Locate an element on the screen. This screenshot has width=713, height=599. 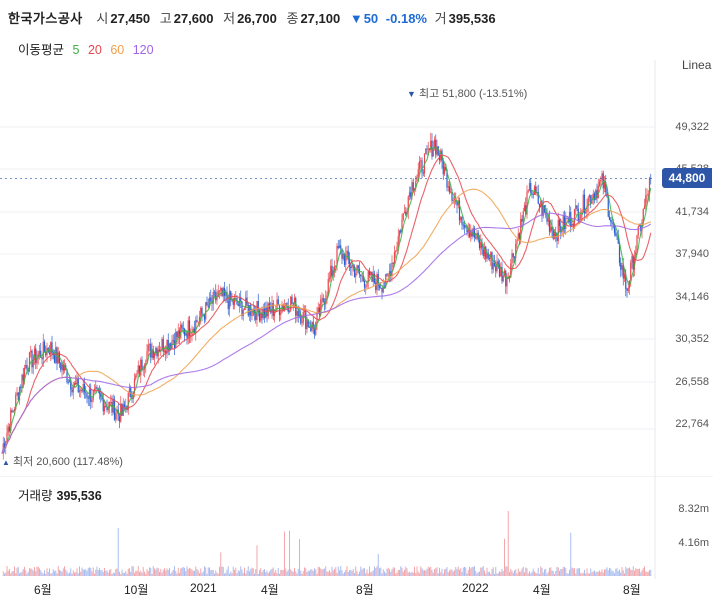
moving-average-legend: 이동평균 5 20 60 120 is located at coordinates (88, 48).